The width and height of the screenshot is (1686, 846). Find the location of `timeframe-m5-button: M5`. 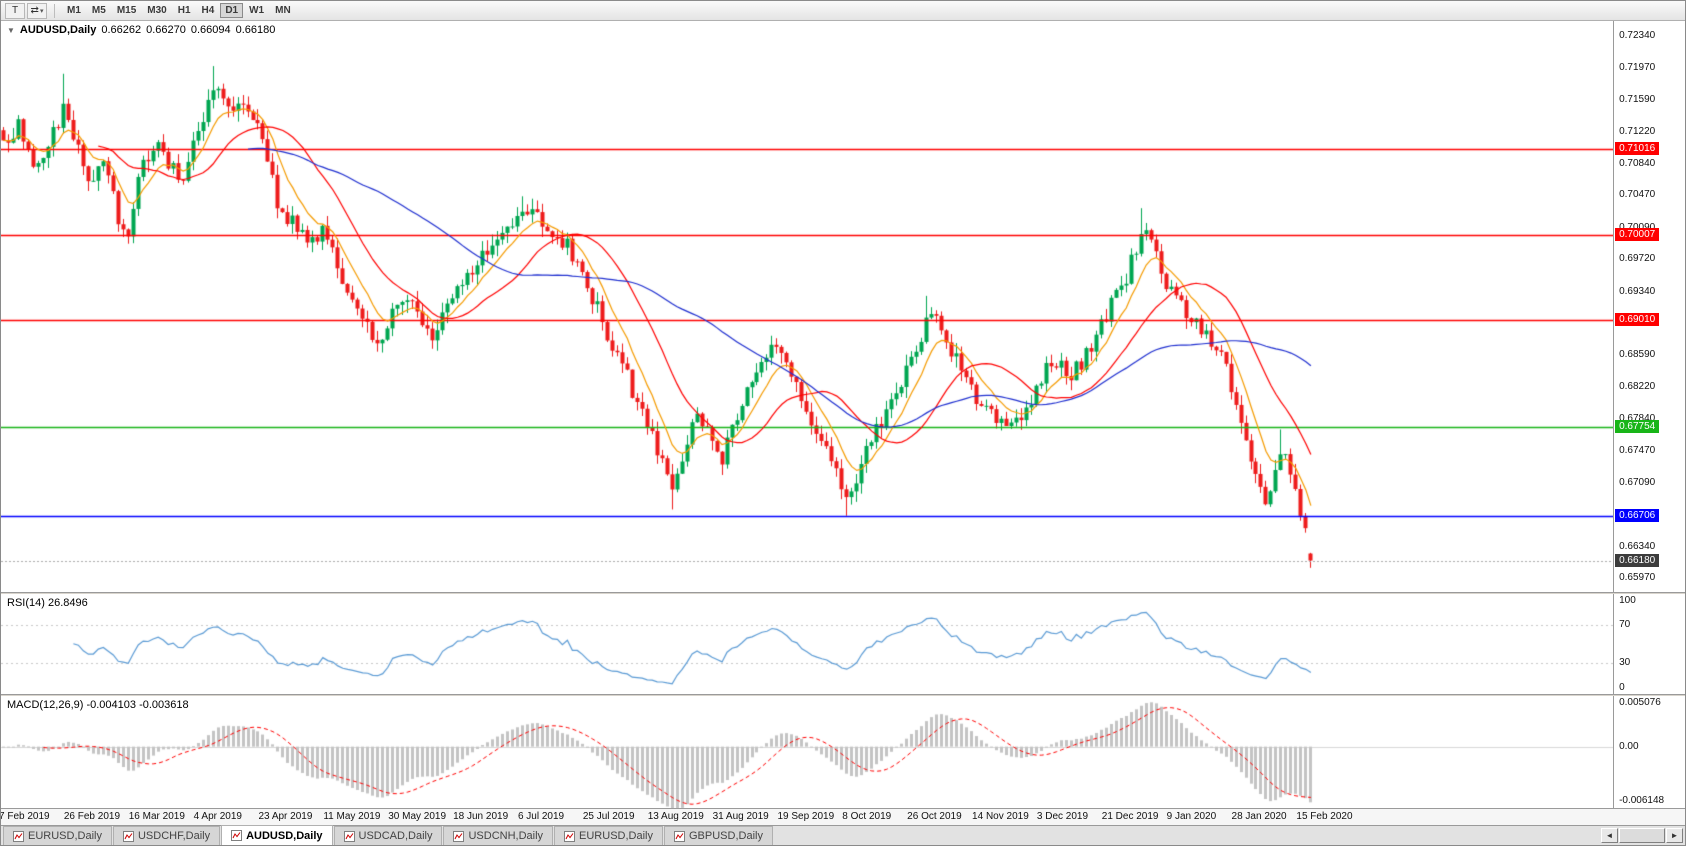

timeframe-m5-button: M5 is located at coordinates (99, 10).